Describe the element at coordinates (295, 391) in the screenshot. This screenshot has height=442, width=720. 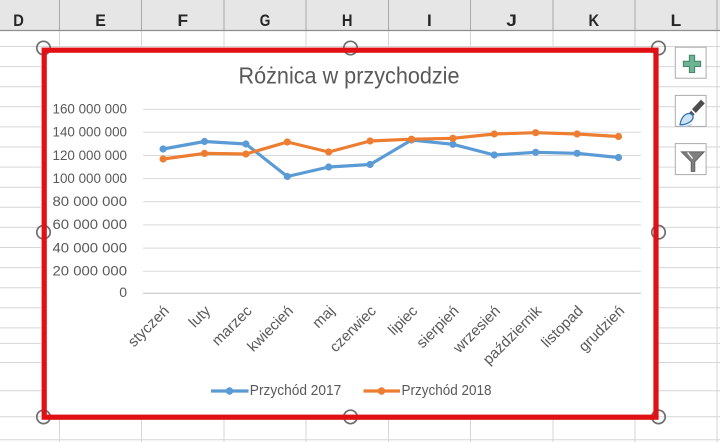
I see `svg-text: Przychód 2017` at that location.